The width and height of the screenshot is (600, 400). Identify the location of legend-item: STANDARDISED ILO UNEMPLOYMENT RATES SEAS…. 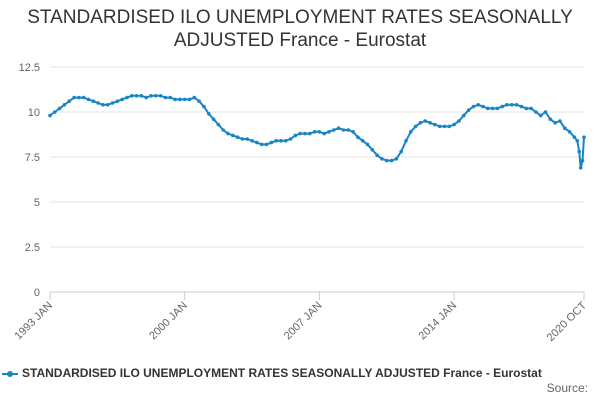
(272, 373).